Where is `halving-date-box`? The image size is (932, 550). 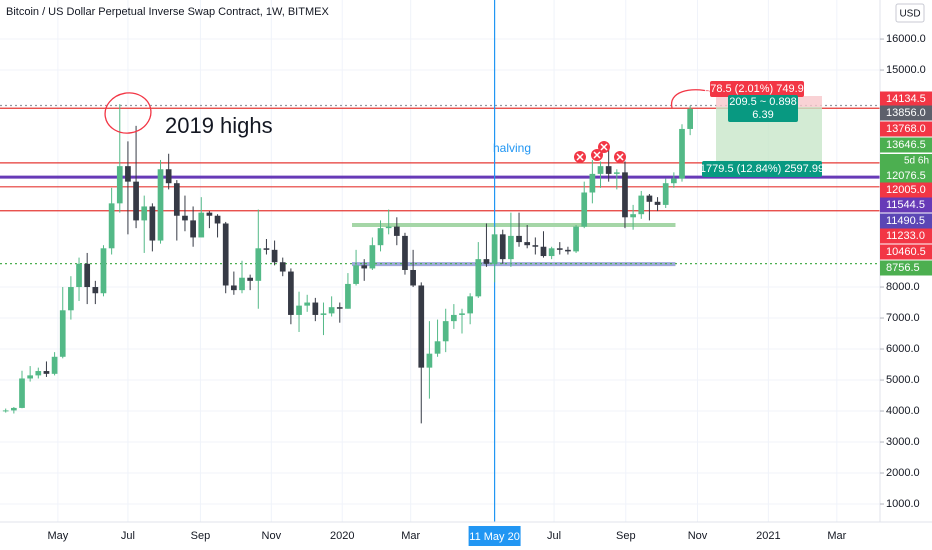 halving-date-box is located at coordinates (494, 536).